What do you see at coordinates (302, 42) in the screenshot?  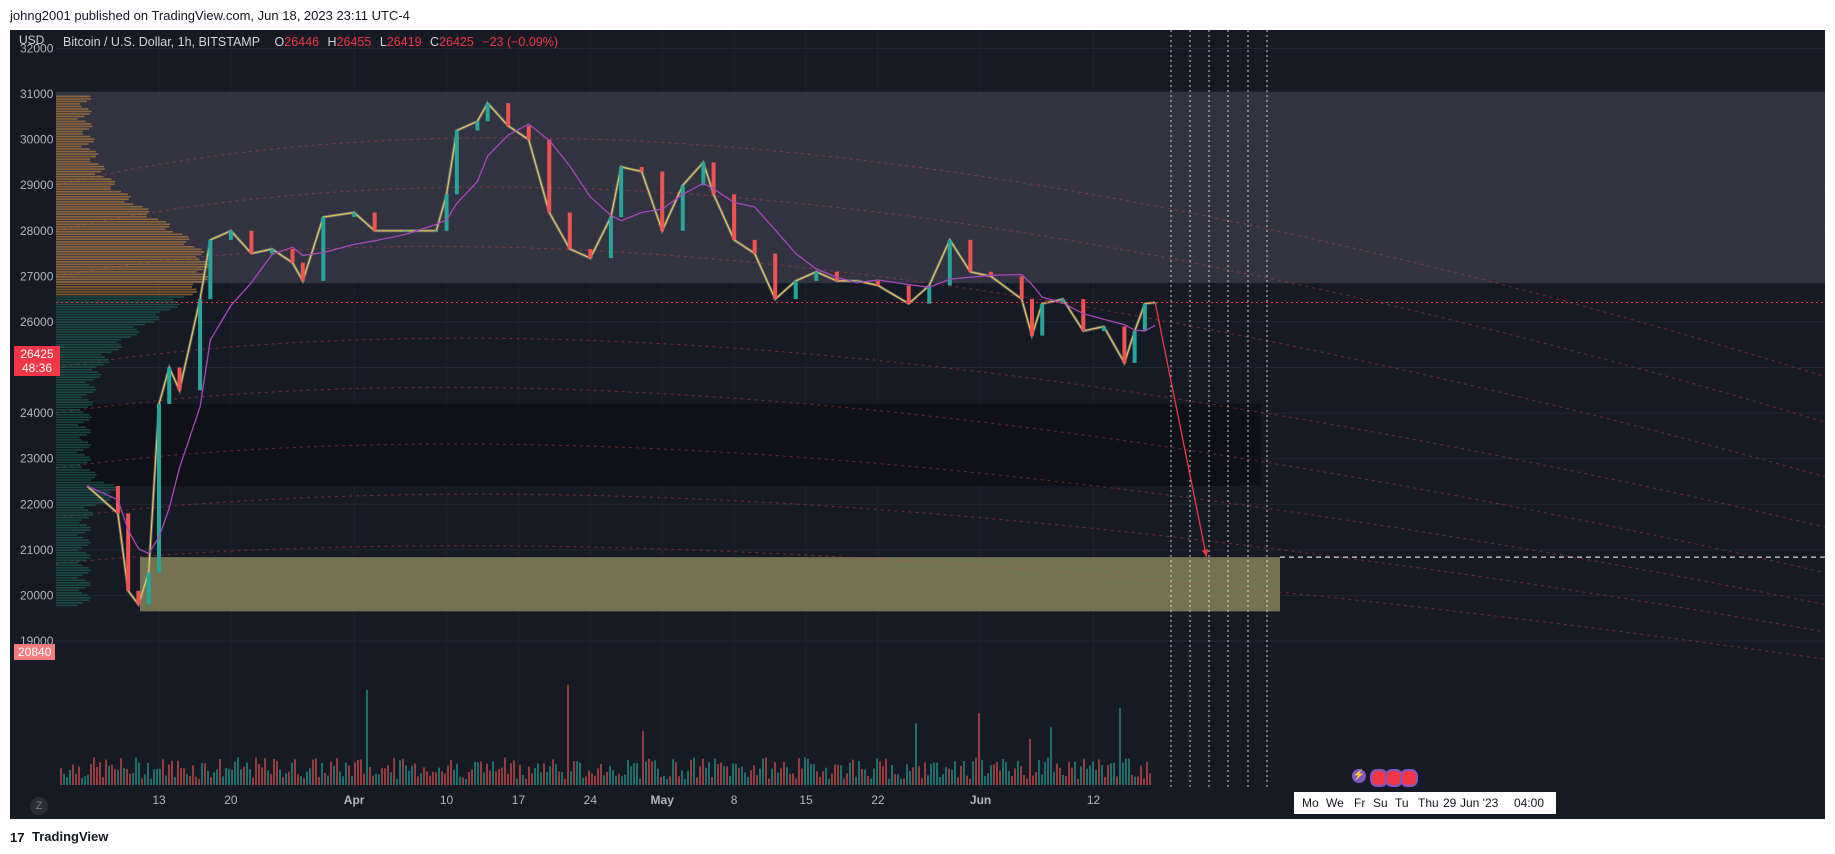 I see `open-value: 26446` at bounding box center [302, 42].